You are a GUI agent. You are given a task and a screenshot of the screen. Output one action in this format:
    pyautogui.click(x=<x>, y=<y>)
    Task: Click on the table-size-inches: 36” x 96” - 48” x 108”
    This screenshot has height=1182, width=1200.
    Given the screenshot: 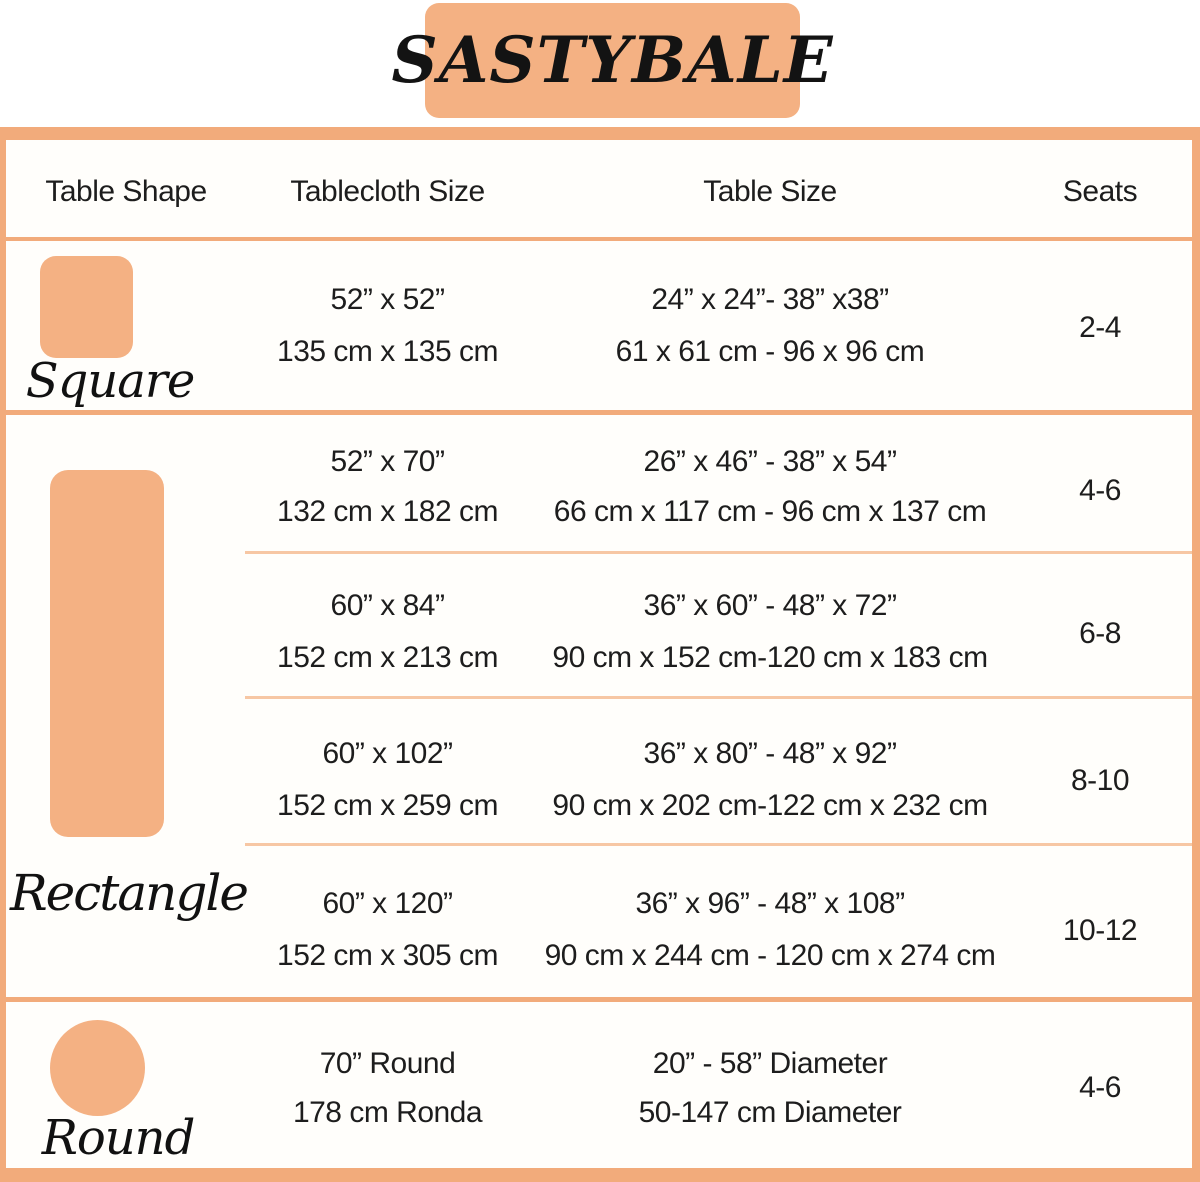 What is the action you would take?
    pyautogui.click(x=770, y=903)
    